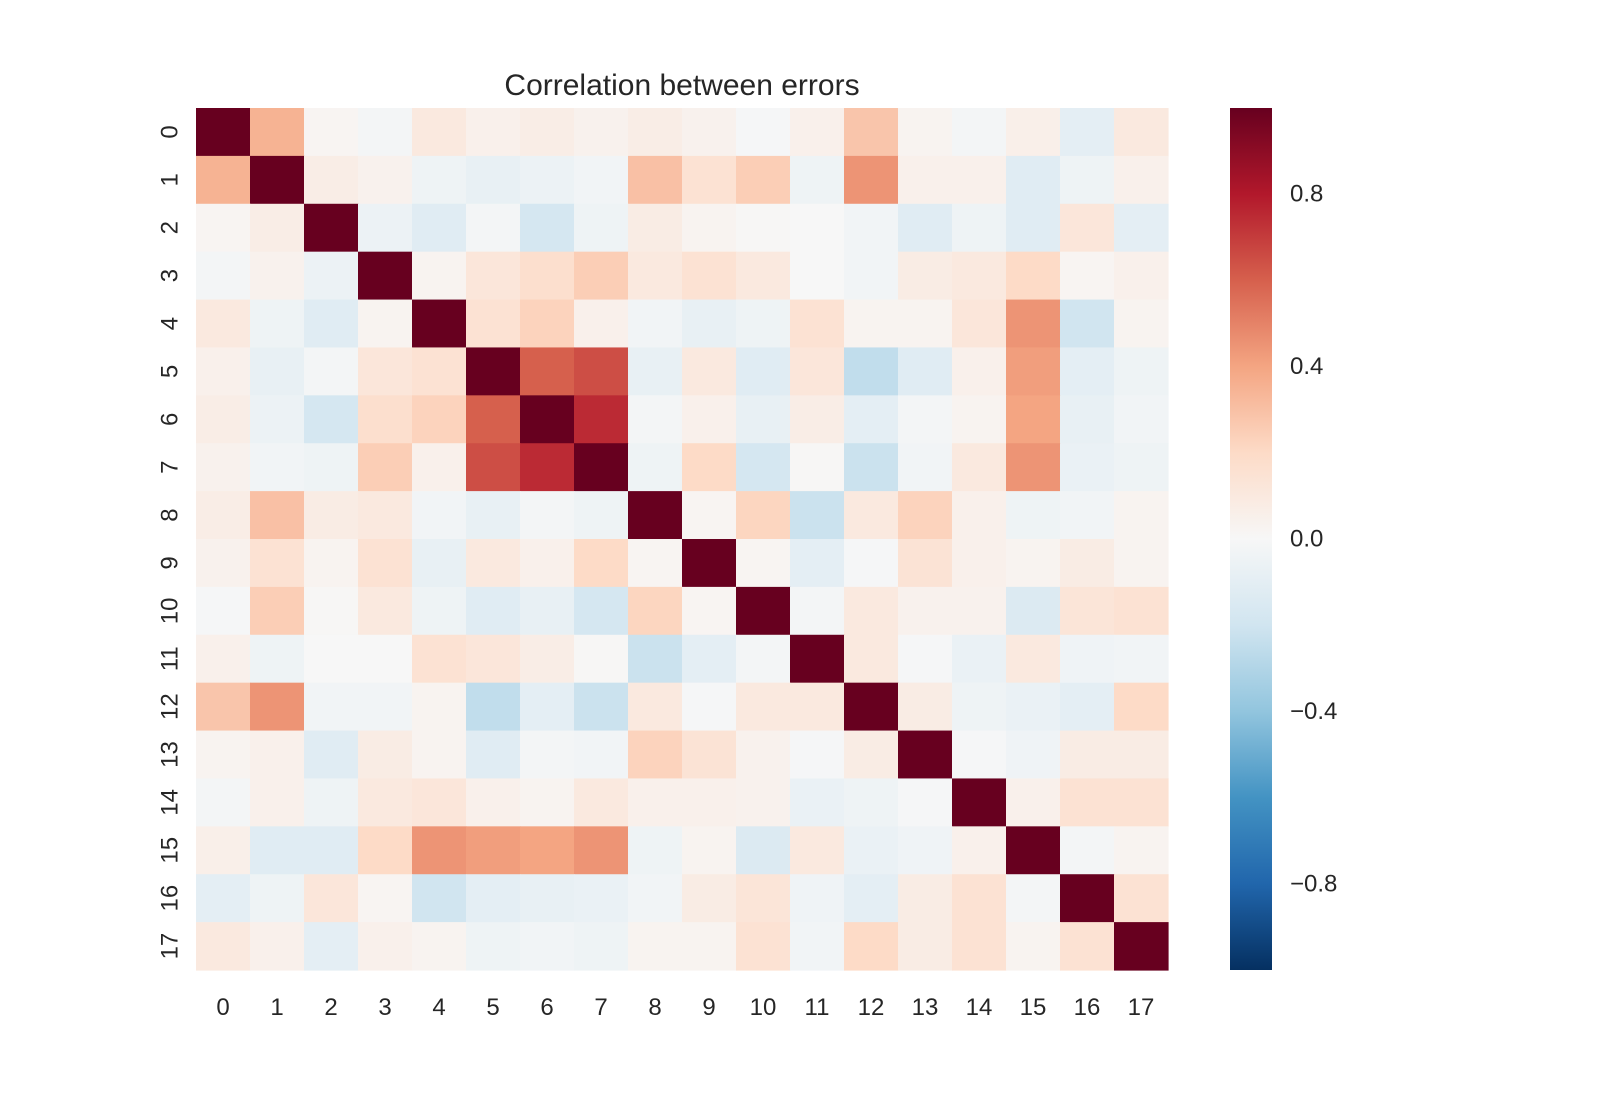 The height and width of the screenshot is (1105, 1600). What do you see at coordinates (681, 85) in the screenshot?
I see `chart-title: Correlation between errors` at bounding box center [681, 85].